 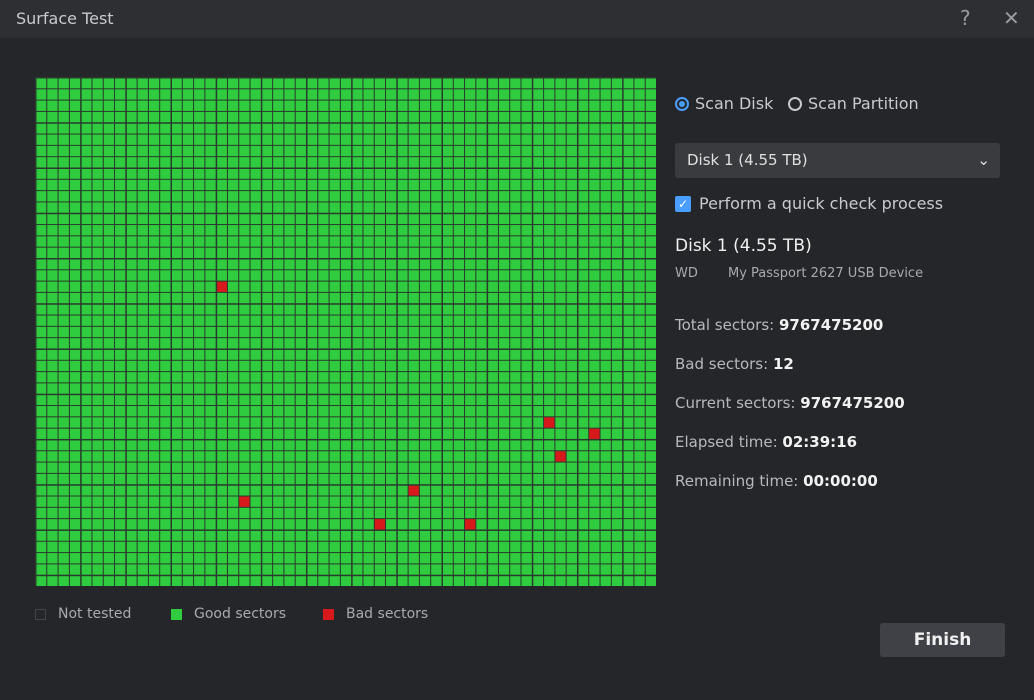 What do you see at coordinates (1011, 18) in the screenshot?
I see `close-button: ✕` at bounding box center [1011, 18].